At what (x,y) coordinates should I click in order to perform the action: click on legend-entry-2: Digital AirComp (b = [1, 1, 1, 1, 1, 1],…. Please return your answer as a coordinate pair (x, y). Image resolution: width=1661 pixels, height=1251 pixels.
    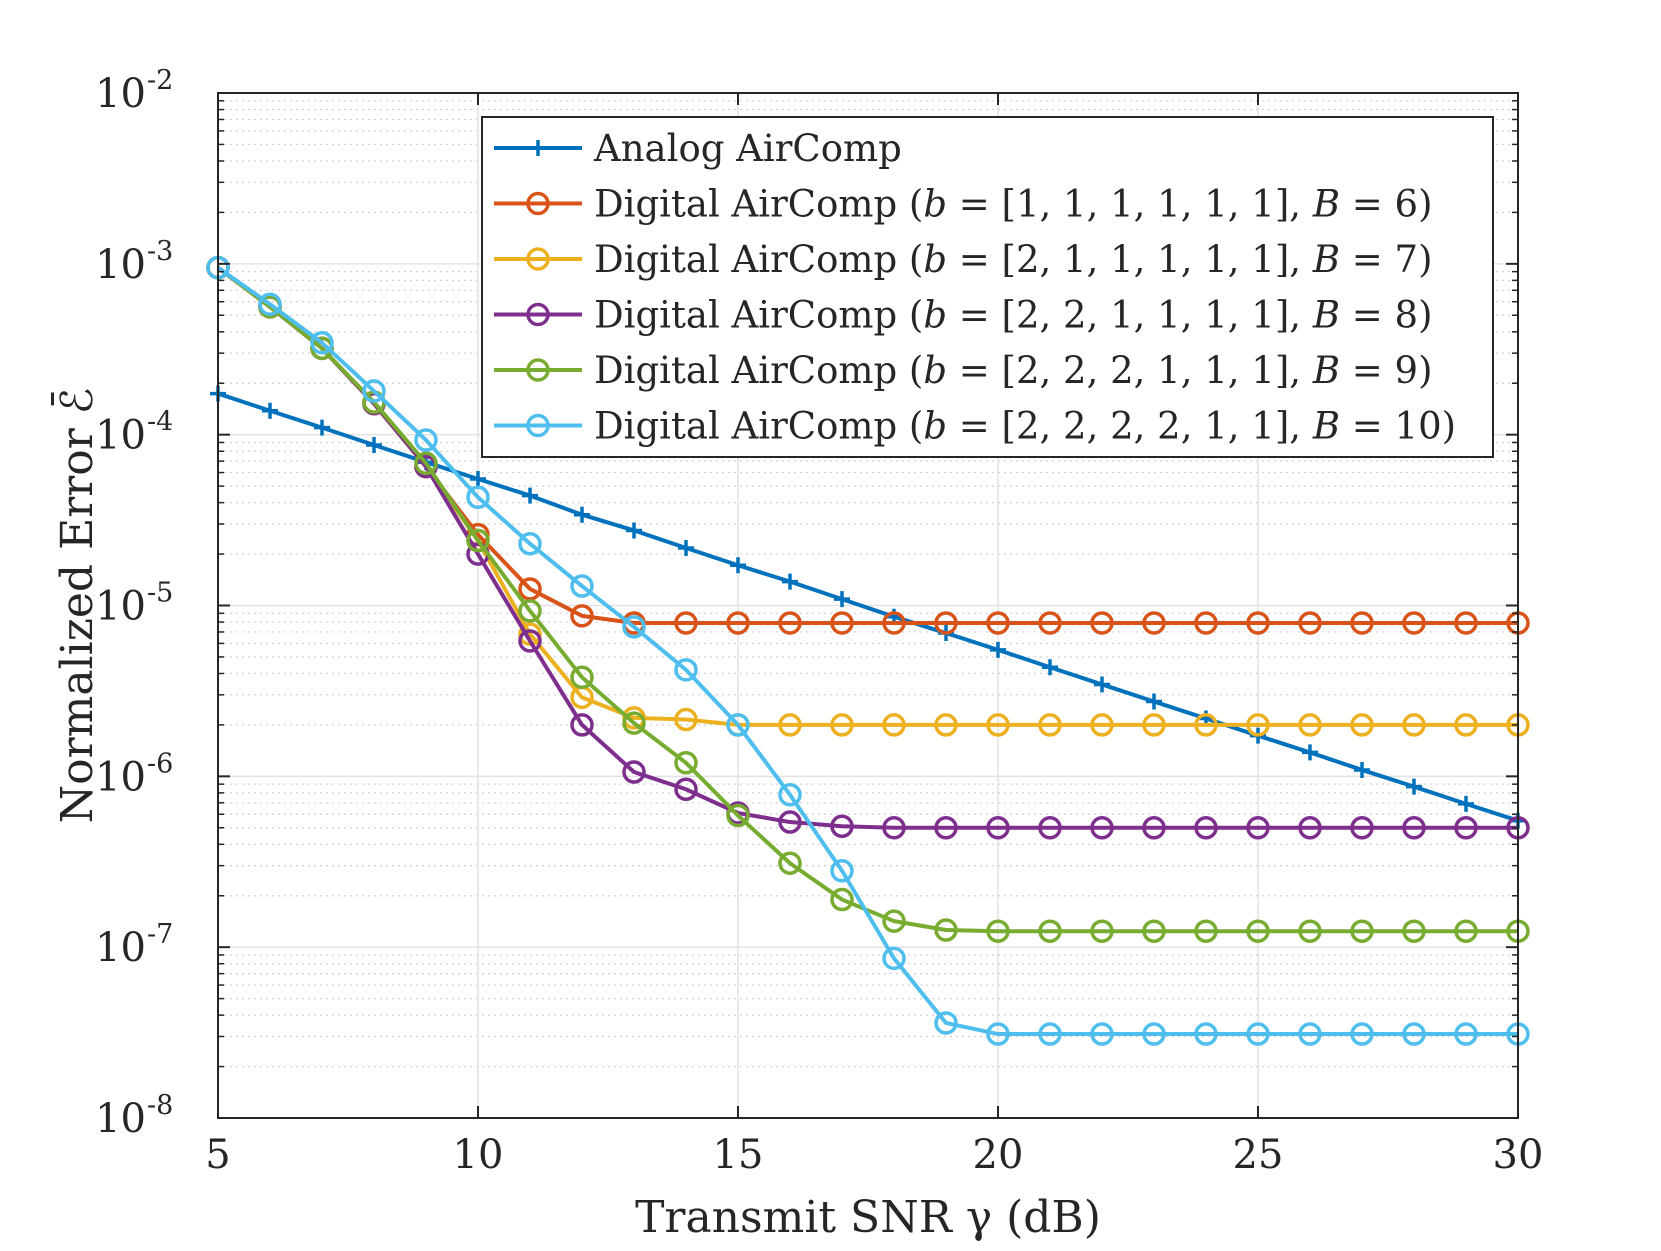
    Looking at the image, I should click on (963, 204).